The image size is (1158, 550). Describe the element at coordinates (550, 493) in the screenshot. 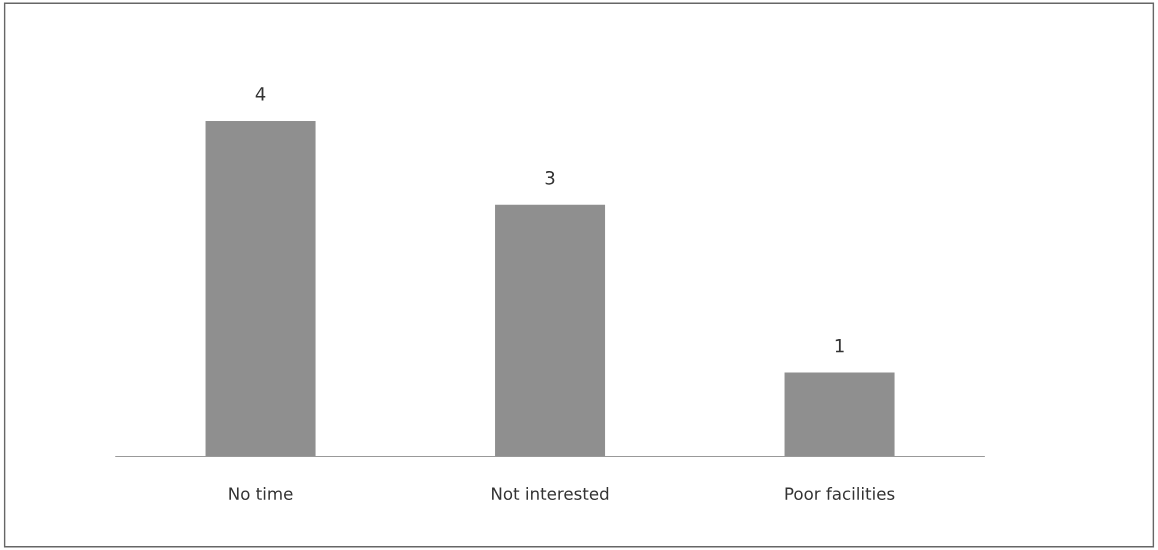

I see `x-tick-label: Not interested` at that location.